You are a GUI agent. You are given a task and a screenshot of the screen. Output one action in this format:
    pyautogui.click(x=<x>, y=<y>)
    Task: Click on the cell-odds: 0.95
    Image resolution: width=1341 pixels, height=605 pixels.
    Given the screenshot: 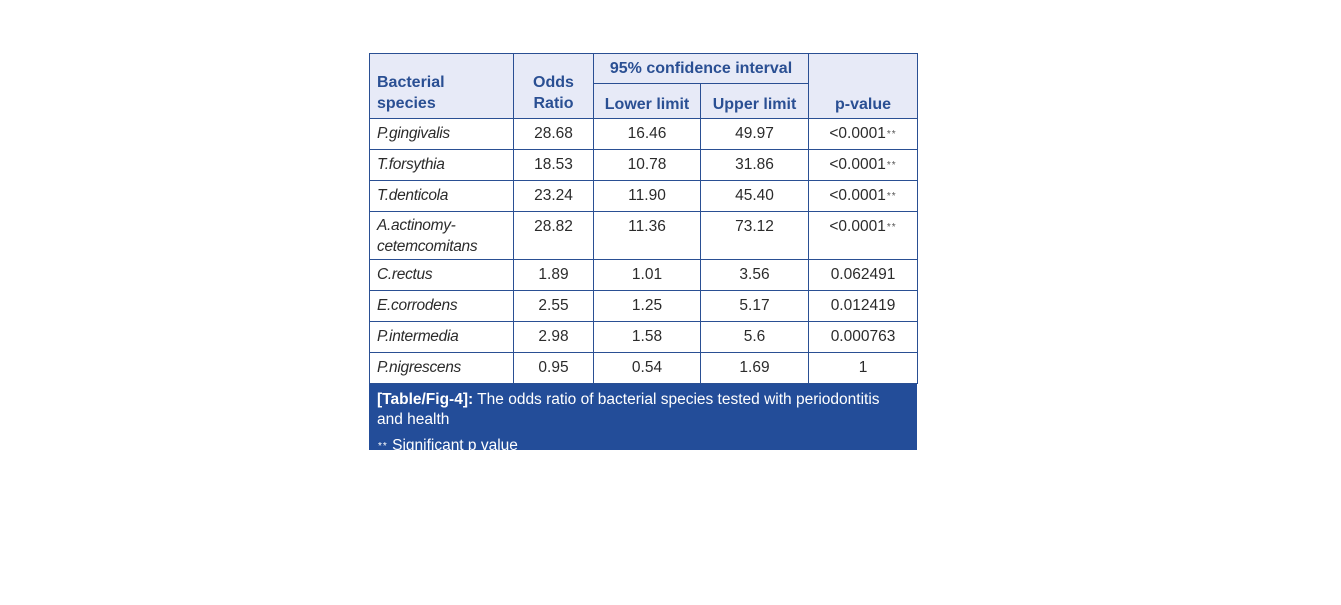 What is the action you would take?
    pyautogui.click(x=553, y=368)
    